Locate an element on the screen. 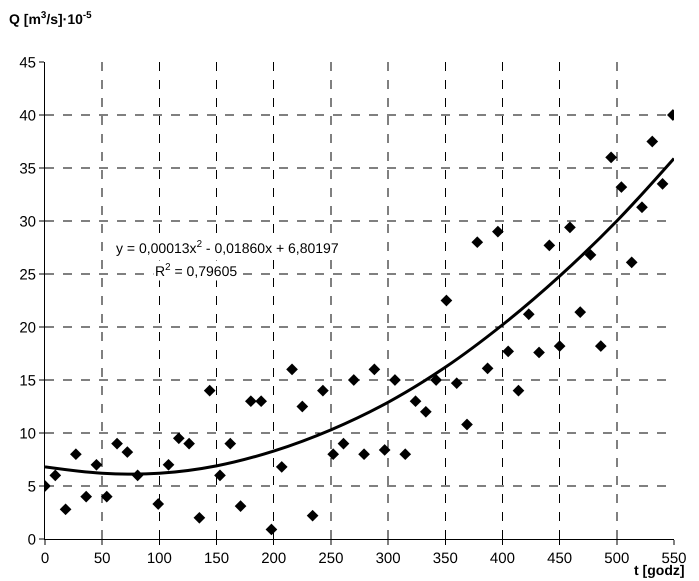 This screenshot has height=581, width=699. y-tick-label: 10 is located at coordinates (27, 433).